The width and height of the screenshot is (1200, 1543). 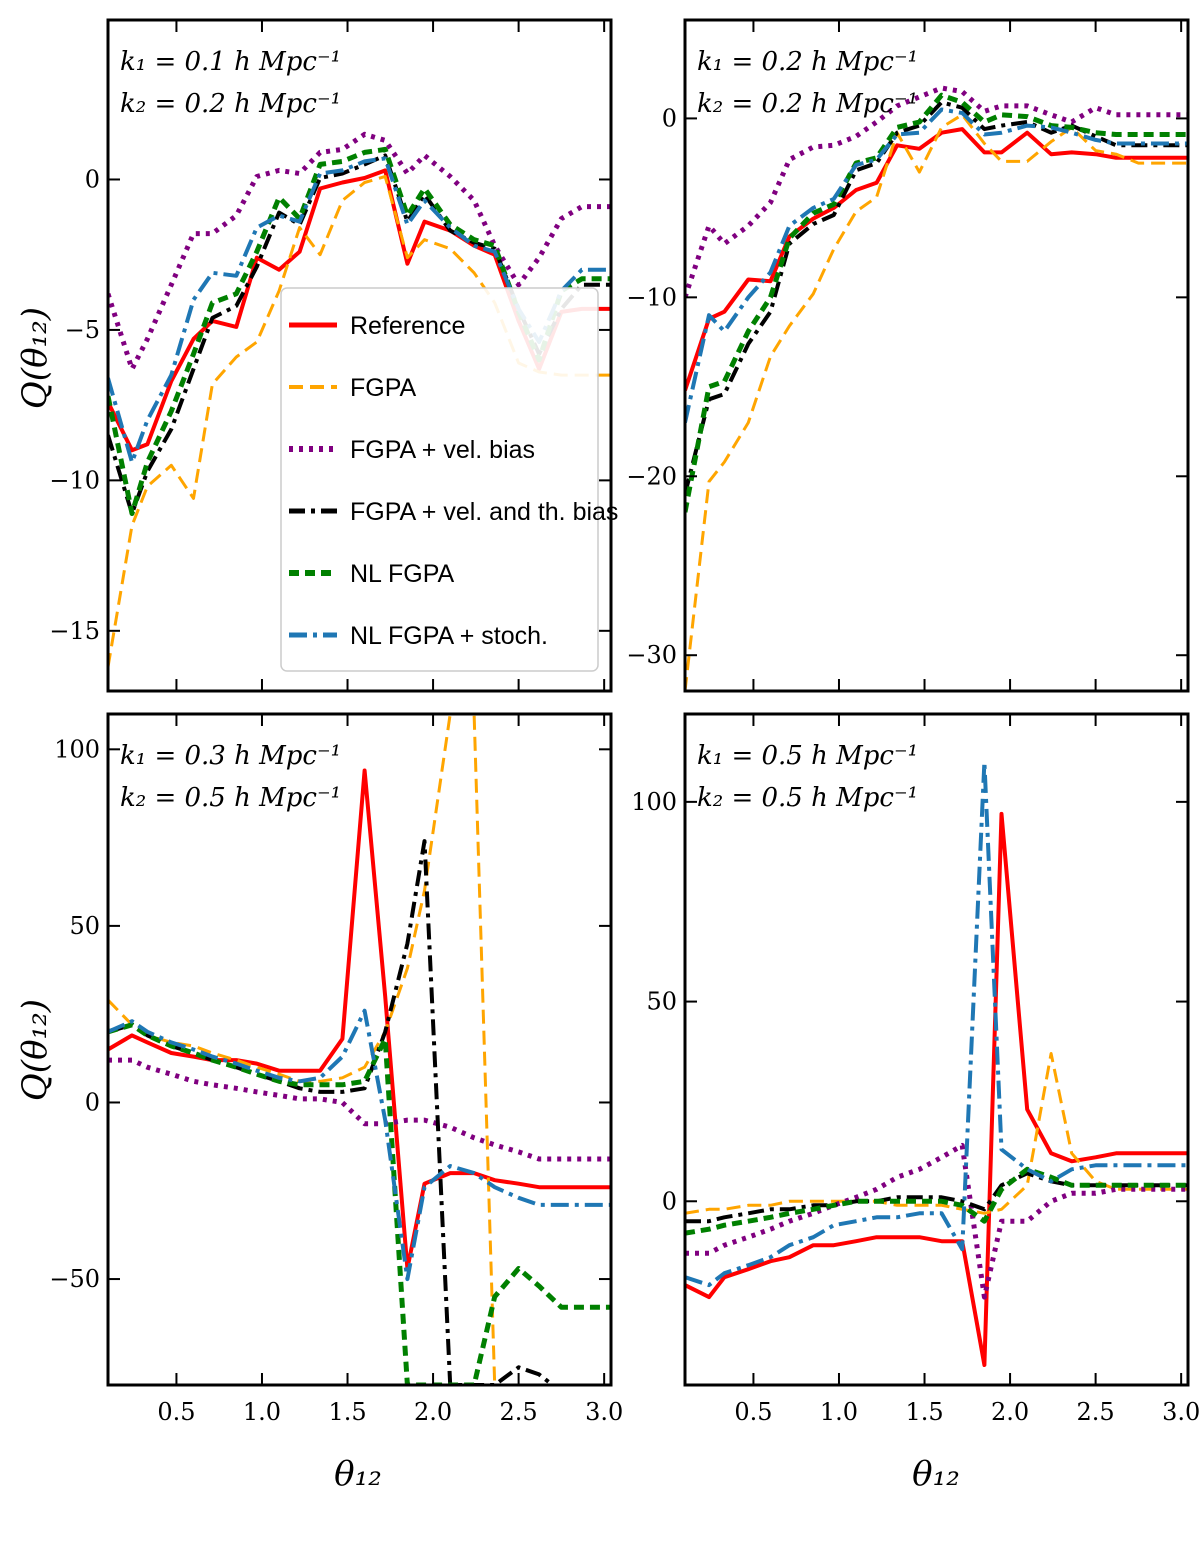 I want to click on legend-label-vel: FGPA + vel. bias, so click(x=442, y=450).